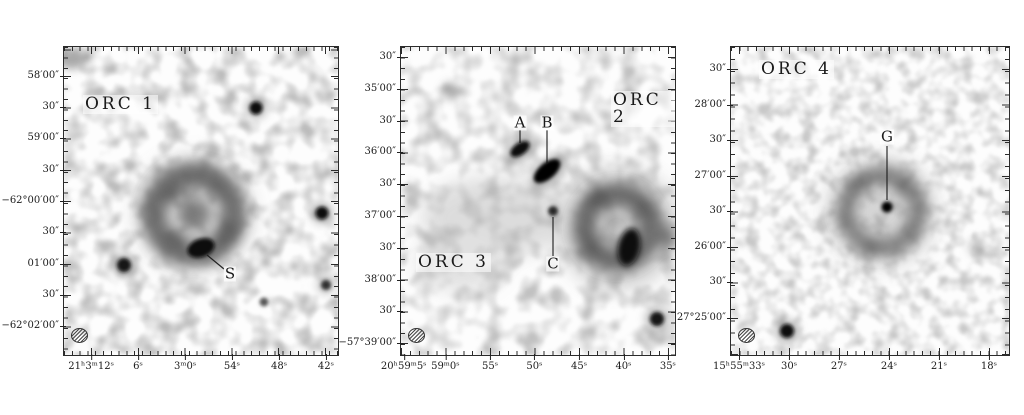 Image resolution: width=1024 pixels, height=415 pixels. I want to click on x-tick-label: 42ˢ, so click(325, 363).